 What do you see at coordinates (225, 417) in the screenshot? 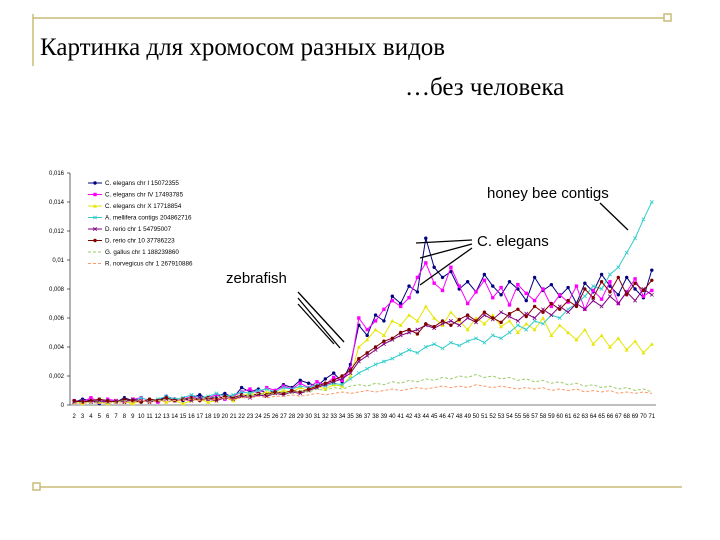
I see `x-tick-label: 20` at bounding box center [225, 417].